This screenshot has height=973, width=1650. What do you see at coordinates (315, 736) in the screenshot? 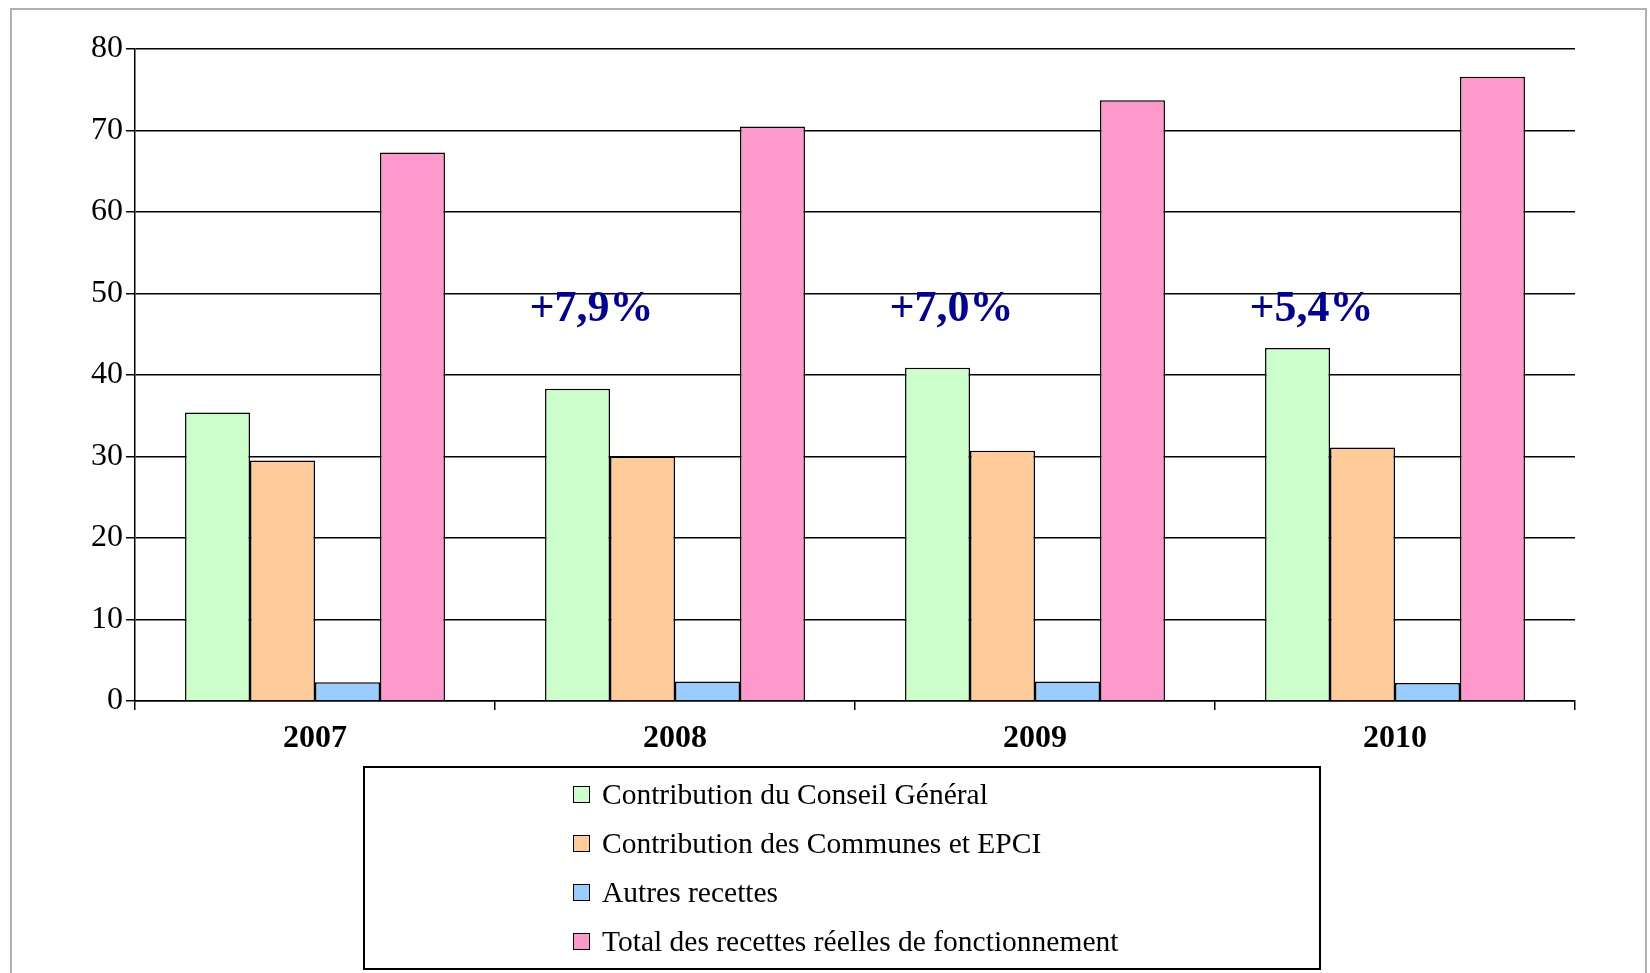
I see `x-tick-label: 2007` at bounding box center [315, 736].